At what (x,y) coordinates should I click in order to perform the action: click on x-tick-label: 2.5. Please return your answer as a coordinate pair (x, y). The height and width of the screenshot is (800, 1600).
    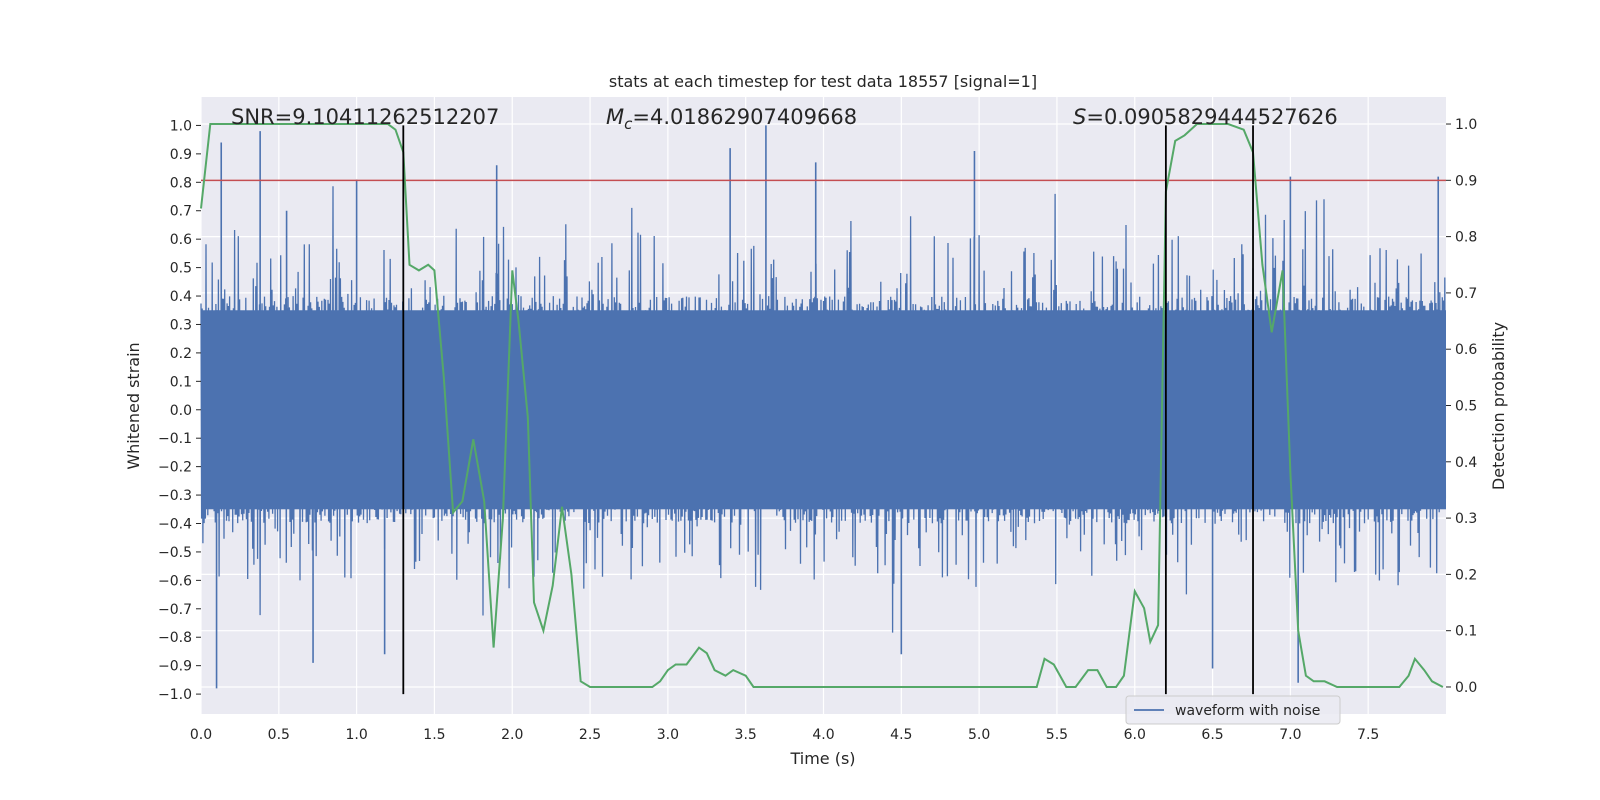
    Looking at the image, I should click on (590, 735).